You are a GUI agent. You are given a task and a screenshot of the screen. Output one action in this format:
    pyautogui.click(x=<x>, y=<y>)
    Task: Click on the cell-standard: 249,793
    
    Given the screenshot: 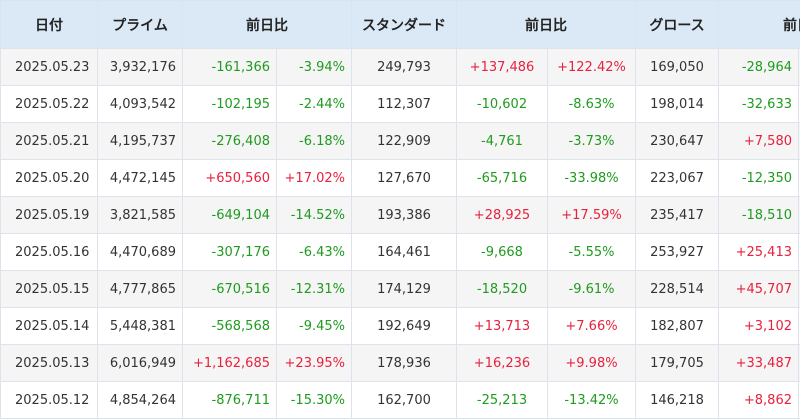 What is the action you would take?
    pyautogui.click(x=404, y=67)
    